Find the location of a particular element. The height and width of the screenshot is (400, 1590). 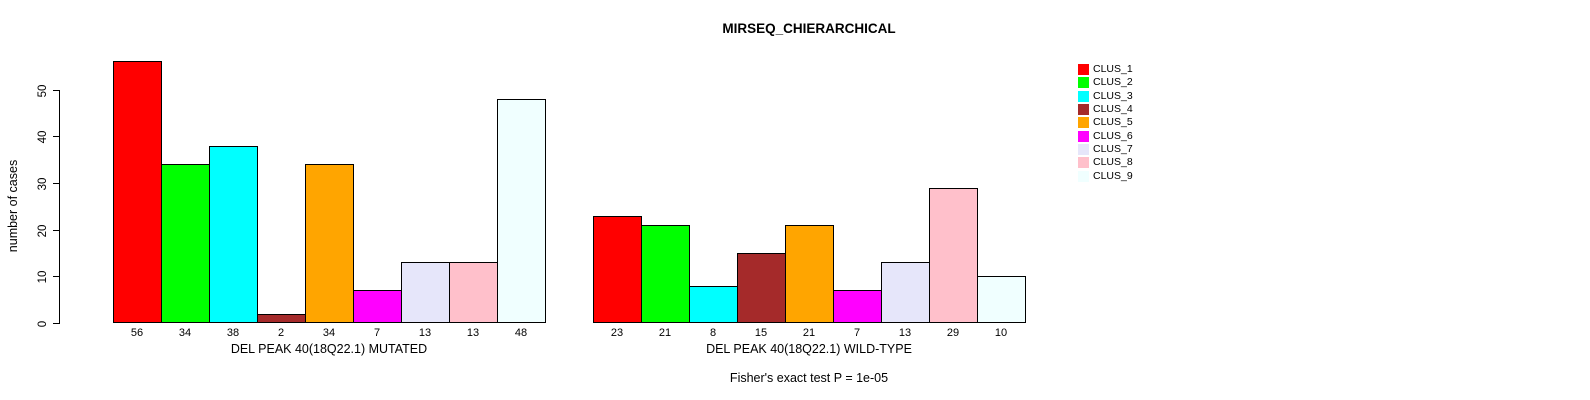

legend-label: CLUS_3 is located at coordinates (1113, 95).